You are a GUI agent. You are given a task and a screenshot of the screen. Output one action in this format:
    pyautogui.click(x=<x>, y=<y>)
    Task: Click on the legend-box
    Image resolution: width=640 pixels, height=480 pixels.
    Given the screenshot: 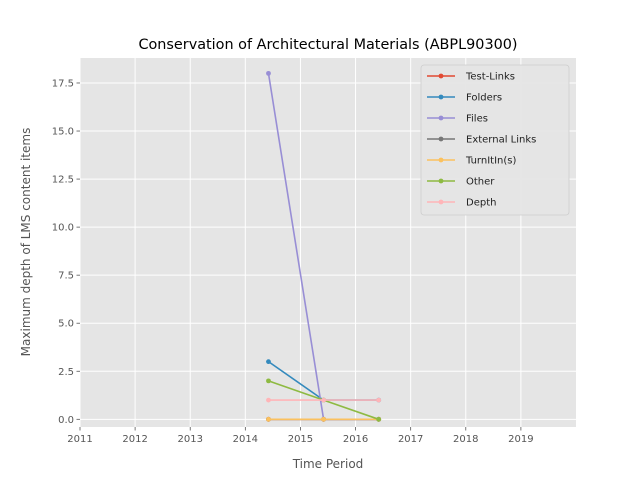 What is the action you would take?
    pyautogui.click(x=495, y=140)
    